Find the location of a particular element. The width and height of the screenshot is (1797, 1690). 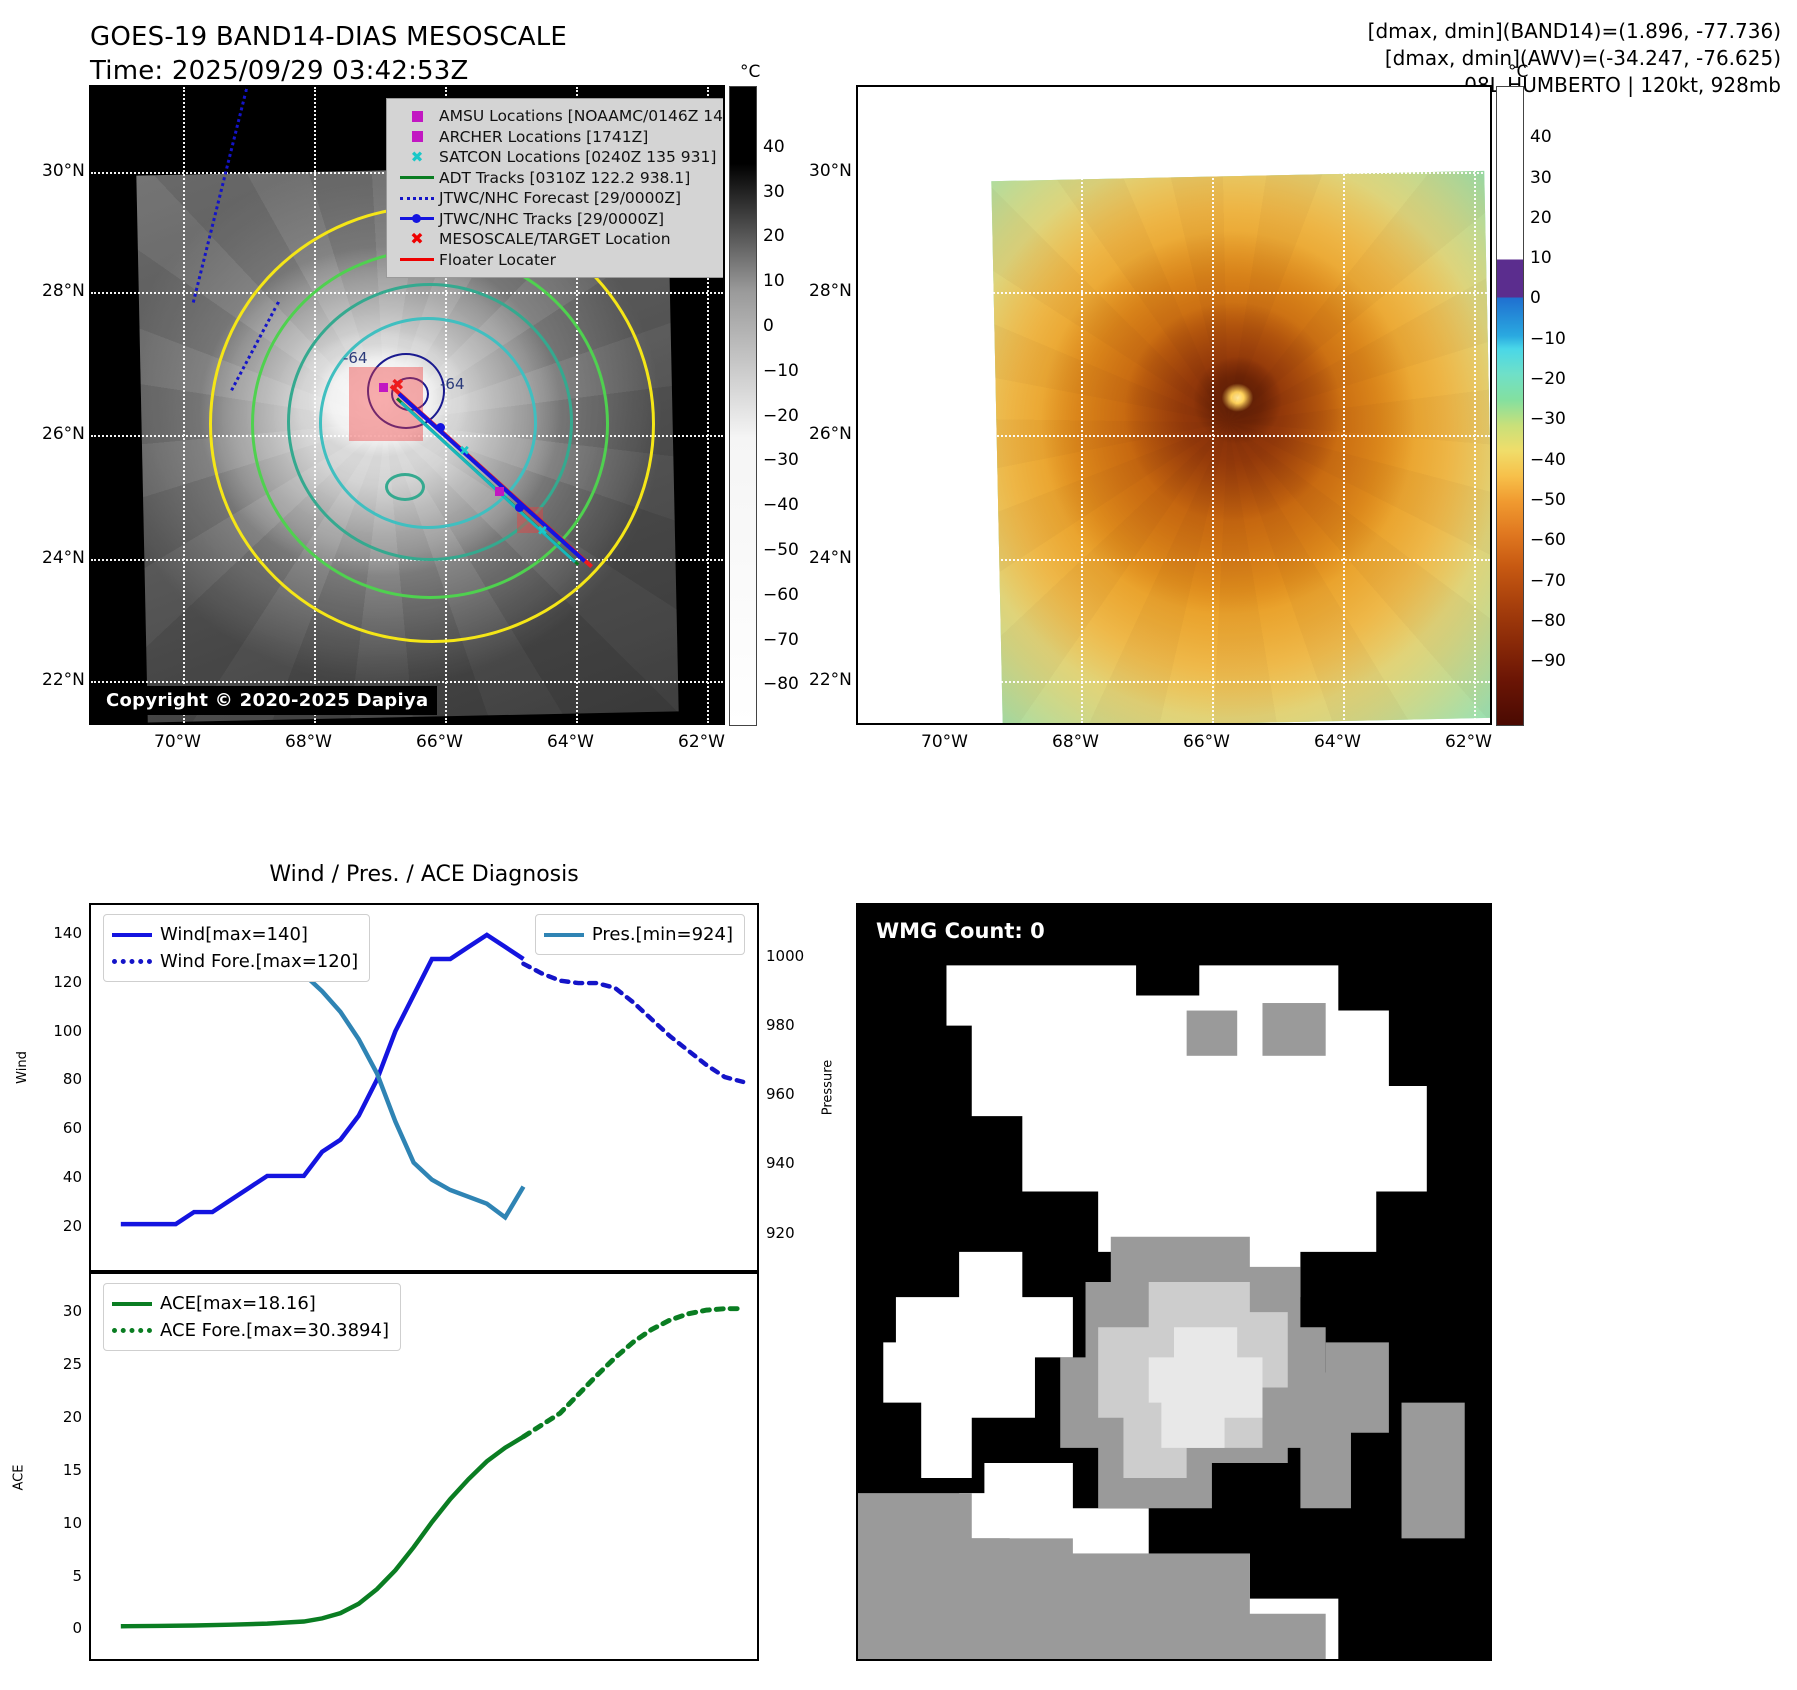

awv-satellite-panel is located at coordinates (1174, 405).